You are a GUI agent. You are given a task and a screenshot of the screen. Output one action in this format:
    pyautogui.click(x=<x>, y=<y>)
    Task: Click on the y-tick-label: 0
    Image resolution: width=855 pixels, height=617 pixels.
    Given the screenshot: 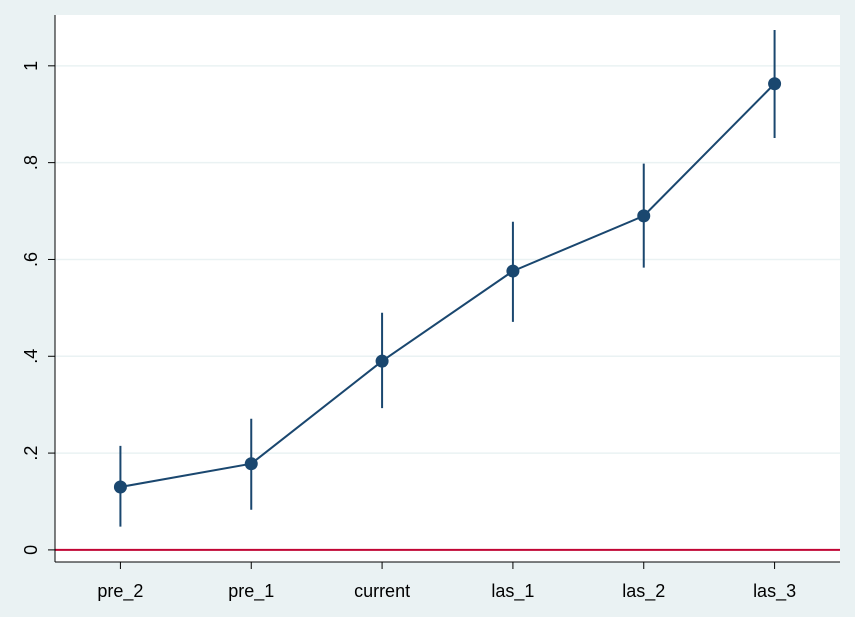 What is the action you would take?
    pyautogui.click(x=31, y=550)
    